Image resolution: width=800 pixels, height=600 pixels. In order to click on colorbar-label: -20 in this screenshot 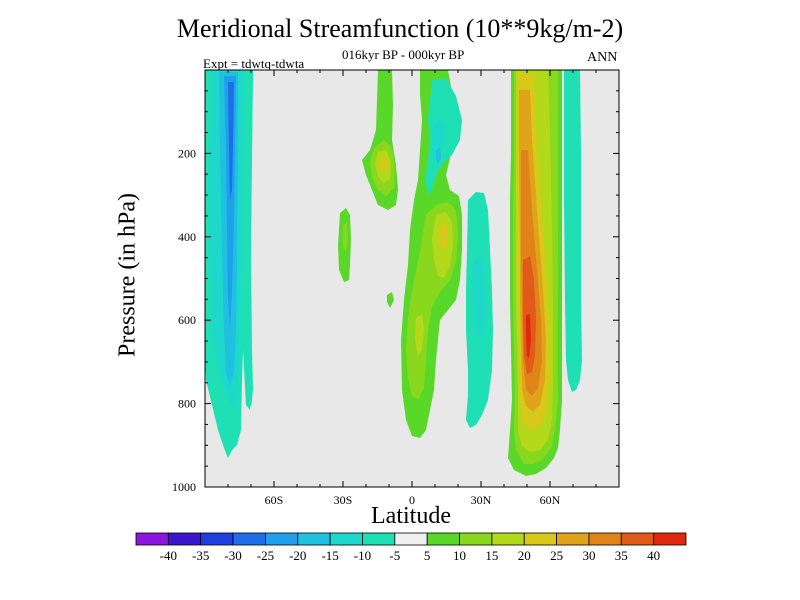, I will do `click(297, 555)`.